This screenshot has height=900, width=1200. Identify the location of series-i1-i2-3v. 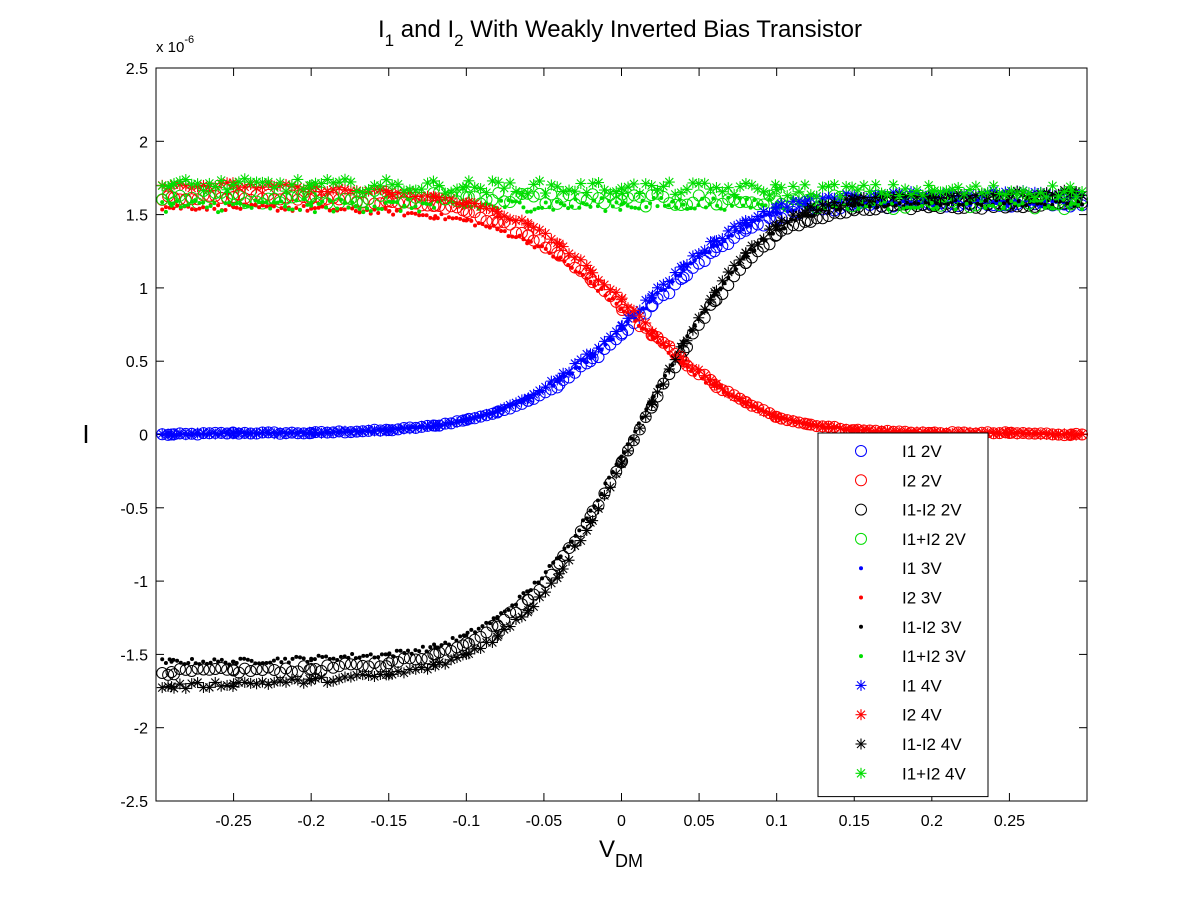
(622, 204).